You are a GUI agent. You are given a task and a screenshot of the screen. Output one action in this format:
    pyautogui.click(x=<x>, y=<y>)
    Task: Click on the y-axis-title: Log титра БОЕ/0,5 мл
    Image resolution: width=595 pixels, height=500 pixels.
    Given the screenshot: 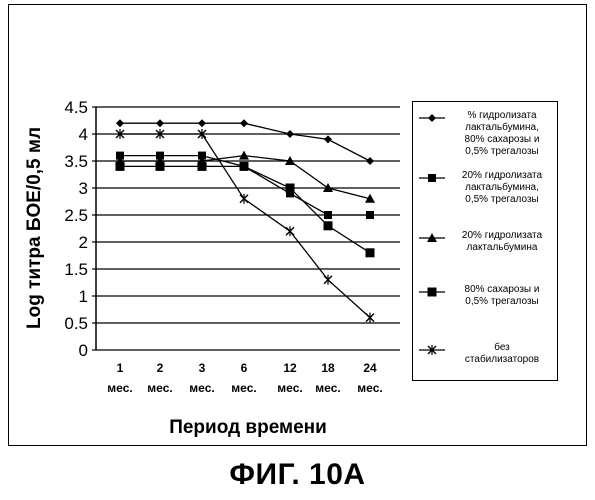 What is the action you would take?
    pyautogui.click(x=34, y=228)
    